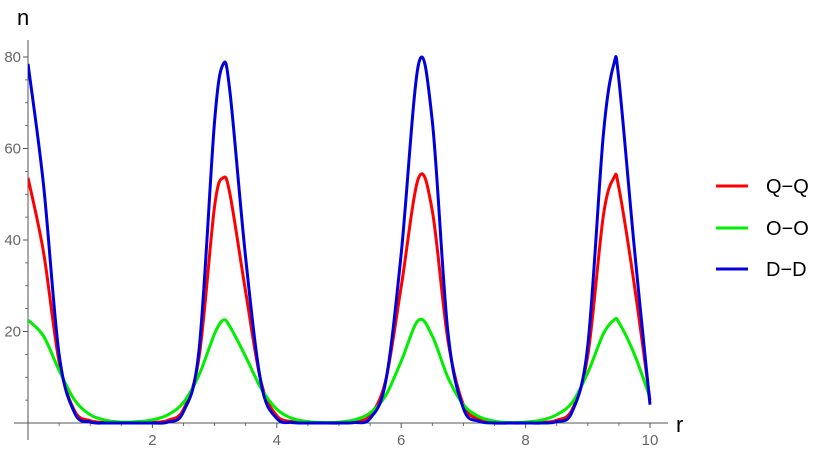  What do you see at coordinates (762, 228) in the screenshot?
I see `legend: Q−Q O−O D−D` at bounding box center [762, 228].